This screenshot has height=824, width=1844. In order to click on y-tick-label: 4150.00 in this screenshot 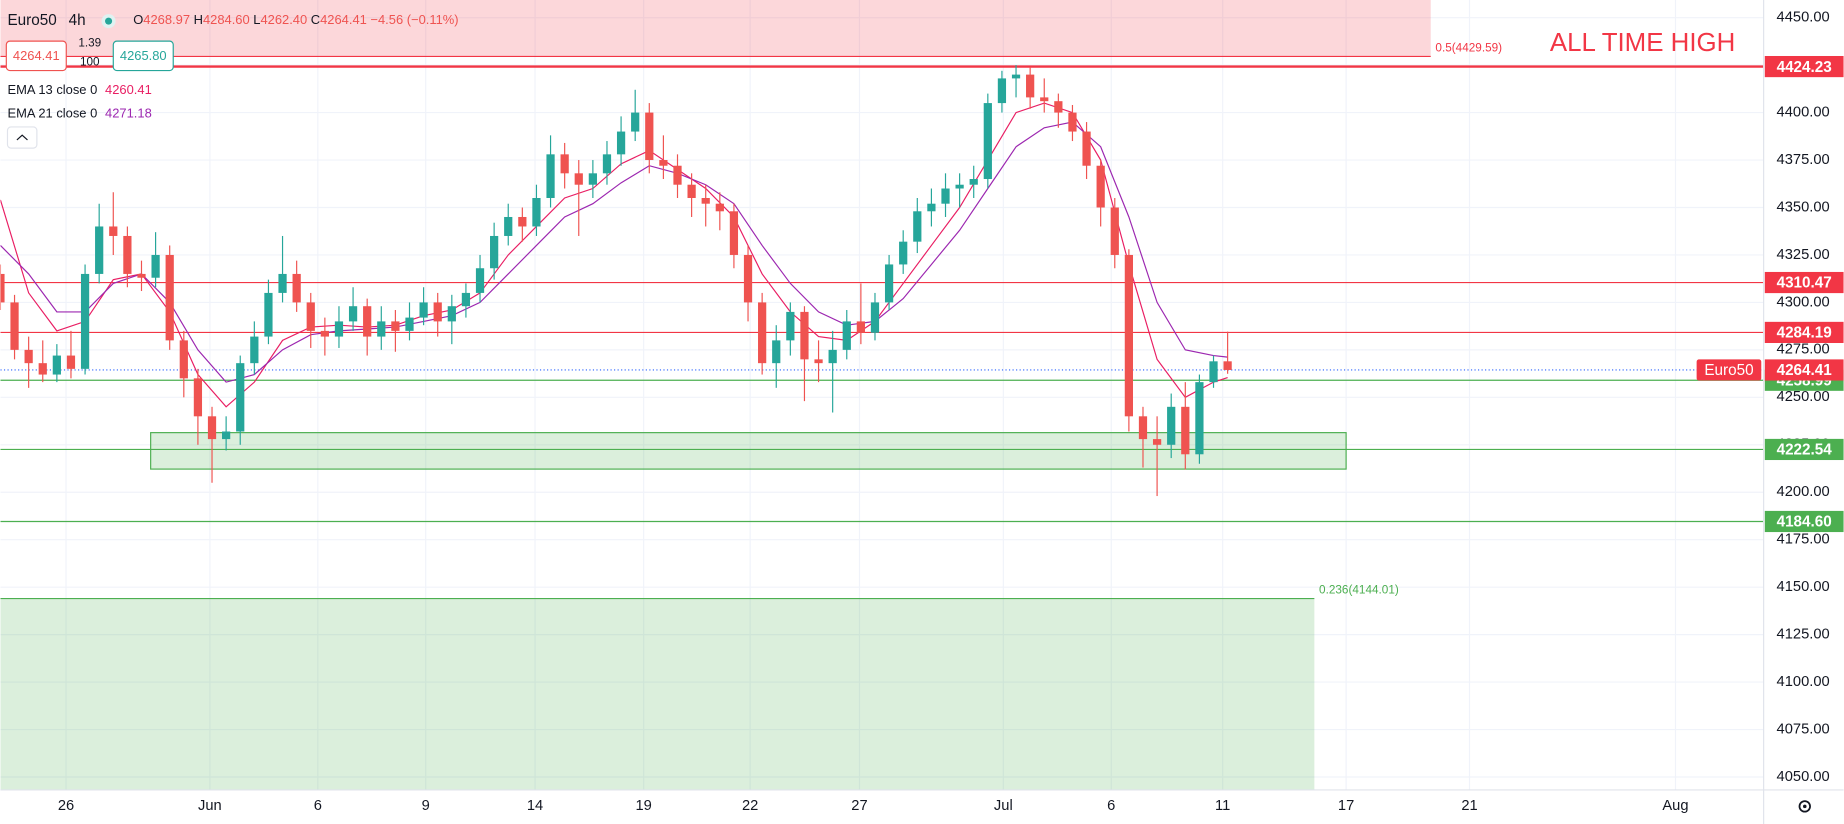, I will do `click(1803, 587)`.